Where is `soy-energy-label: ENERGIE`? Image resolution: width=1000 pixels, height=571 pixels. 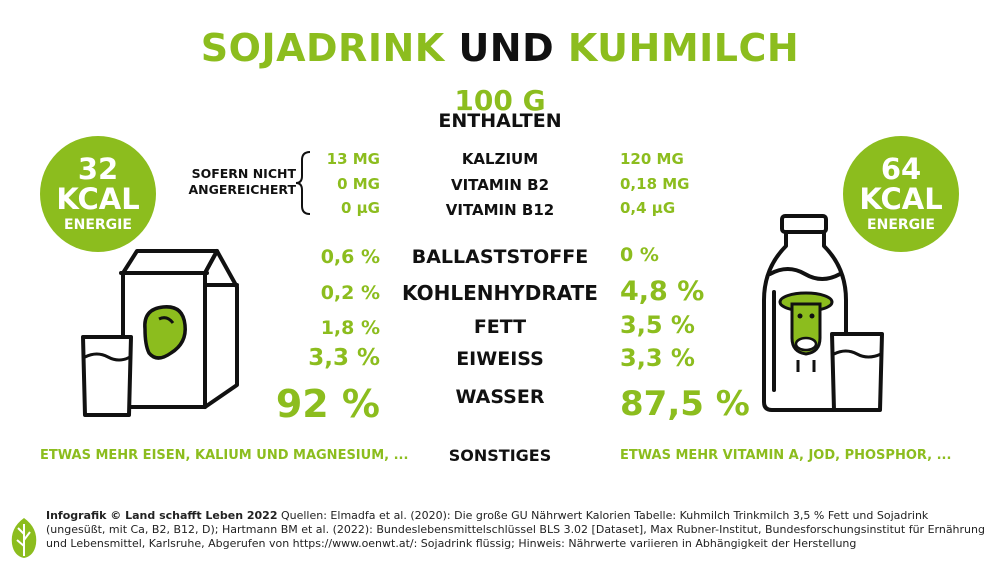
soy-energy-label: ENERGIE is located at coordinates (98, 225).